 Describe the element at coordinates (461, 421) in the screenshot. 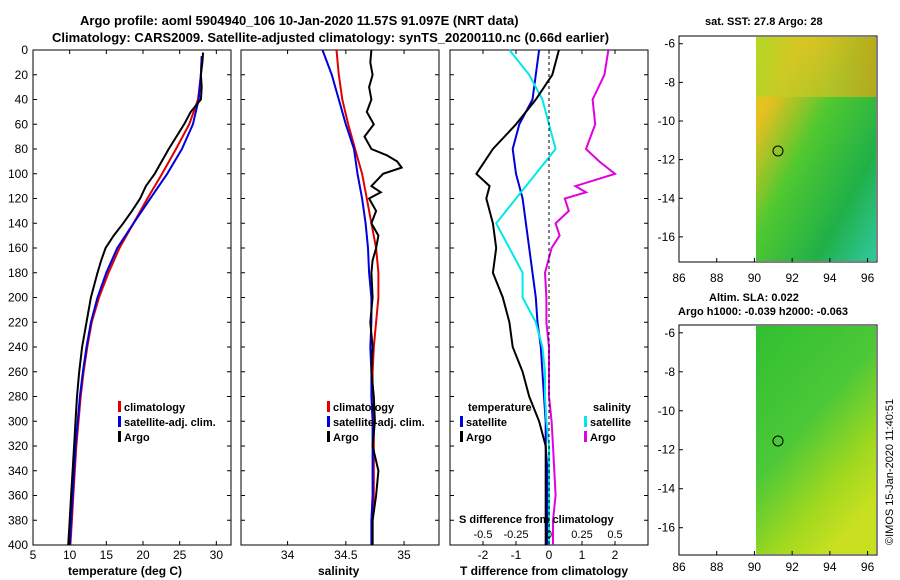

I see `legend3-temp-sat-swatch` at that location.